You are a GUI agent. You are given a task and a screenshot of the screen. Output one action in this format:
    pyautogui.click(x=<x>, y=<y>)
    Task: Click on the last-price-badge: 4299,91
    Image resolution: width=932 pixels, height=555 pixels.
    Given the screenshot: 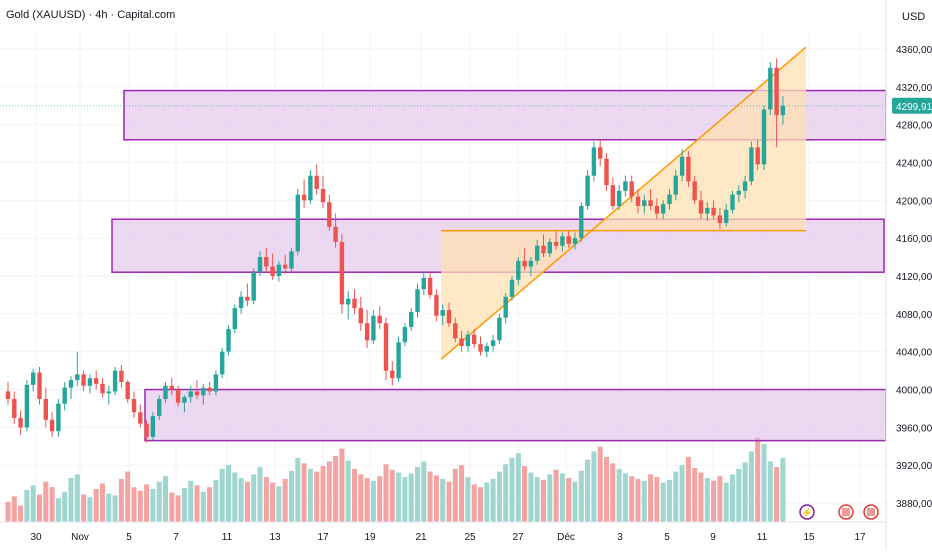 What is the action you would take?
    pyautogui.click(x=912, y=105)
    